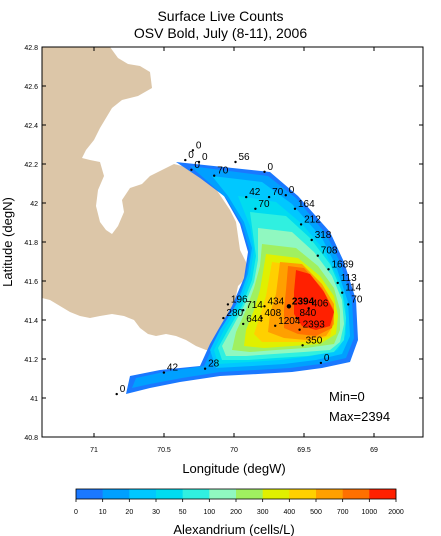 This screenshot has width=441, height=536. What do you see at coordinates (183, 512) in the screenshot?
I see `colorbar-tick-label: 50` at bounding box center [183, 512].